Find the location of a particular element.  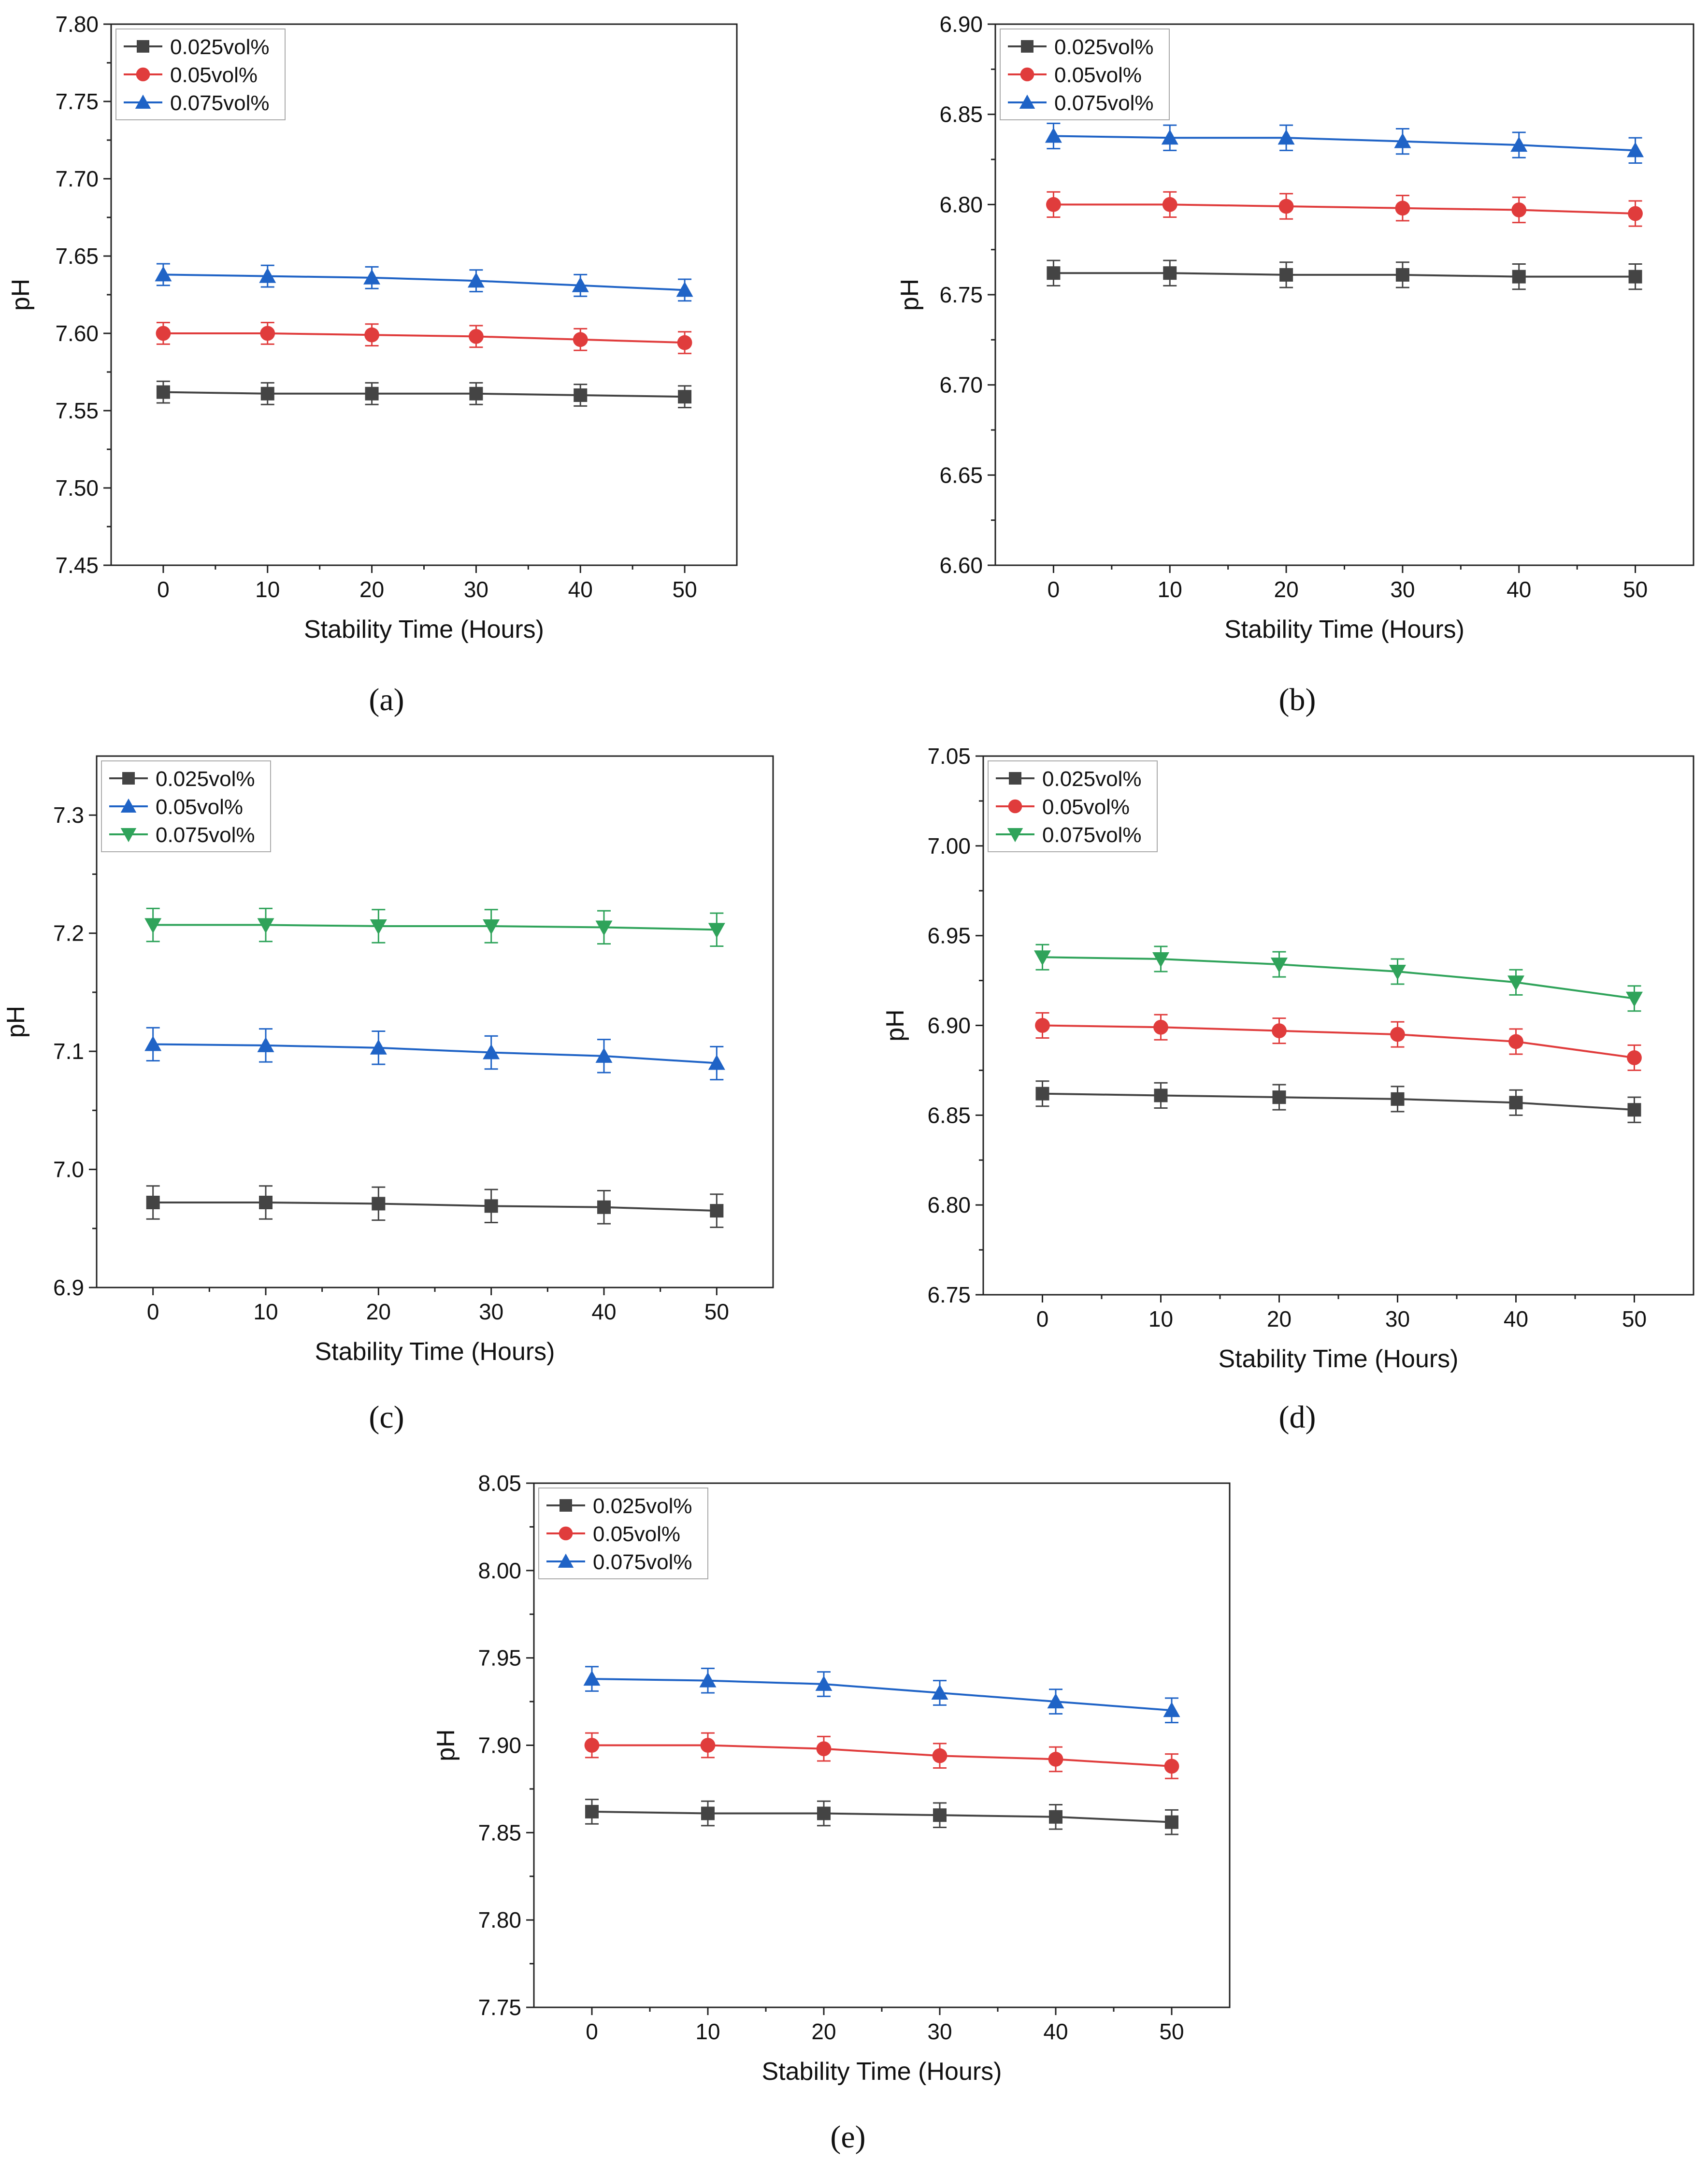

y-tick-label: 7.05 is located at coordinates (949, 756).